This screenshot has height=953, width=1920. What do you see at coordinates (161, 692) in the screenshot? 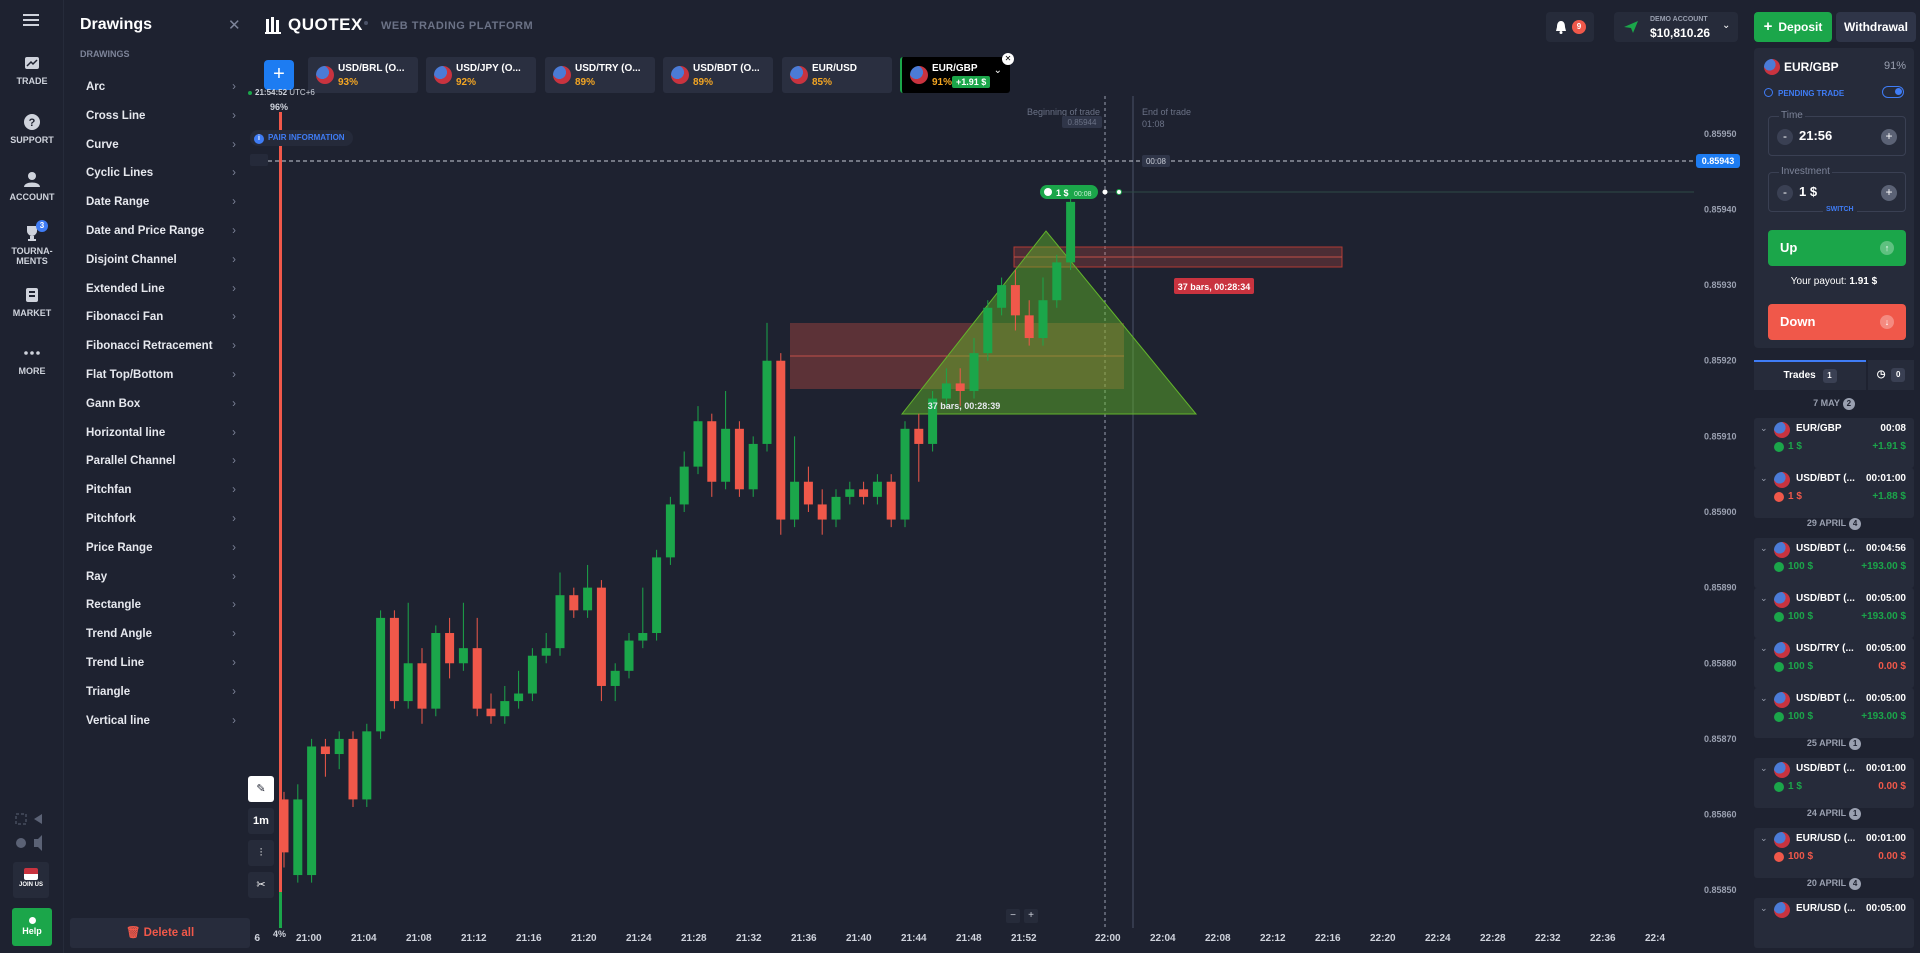
I see `drawing-tool-item: Triangle ›` at bounding box center [161, 692].